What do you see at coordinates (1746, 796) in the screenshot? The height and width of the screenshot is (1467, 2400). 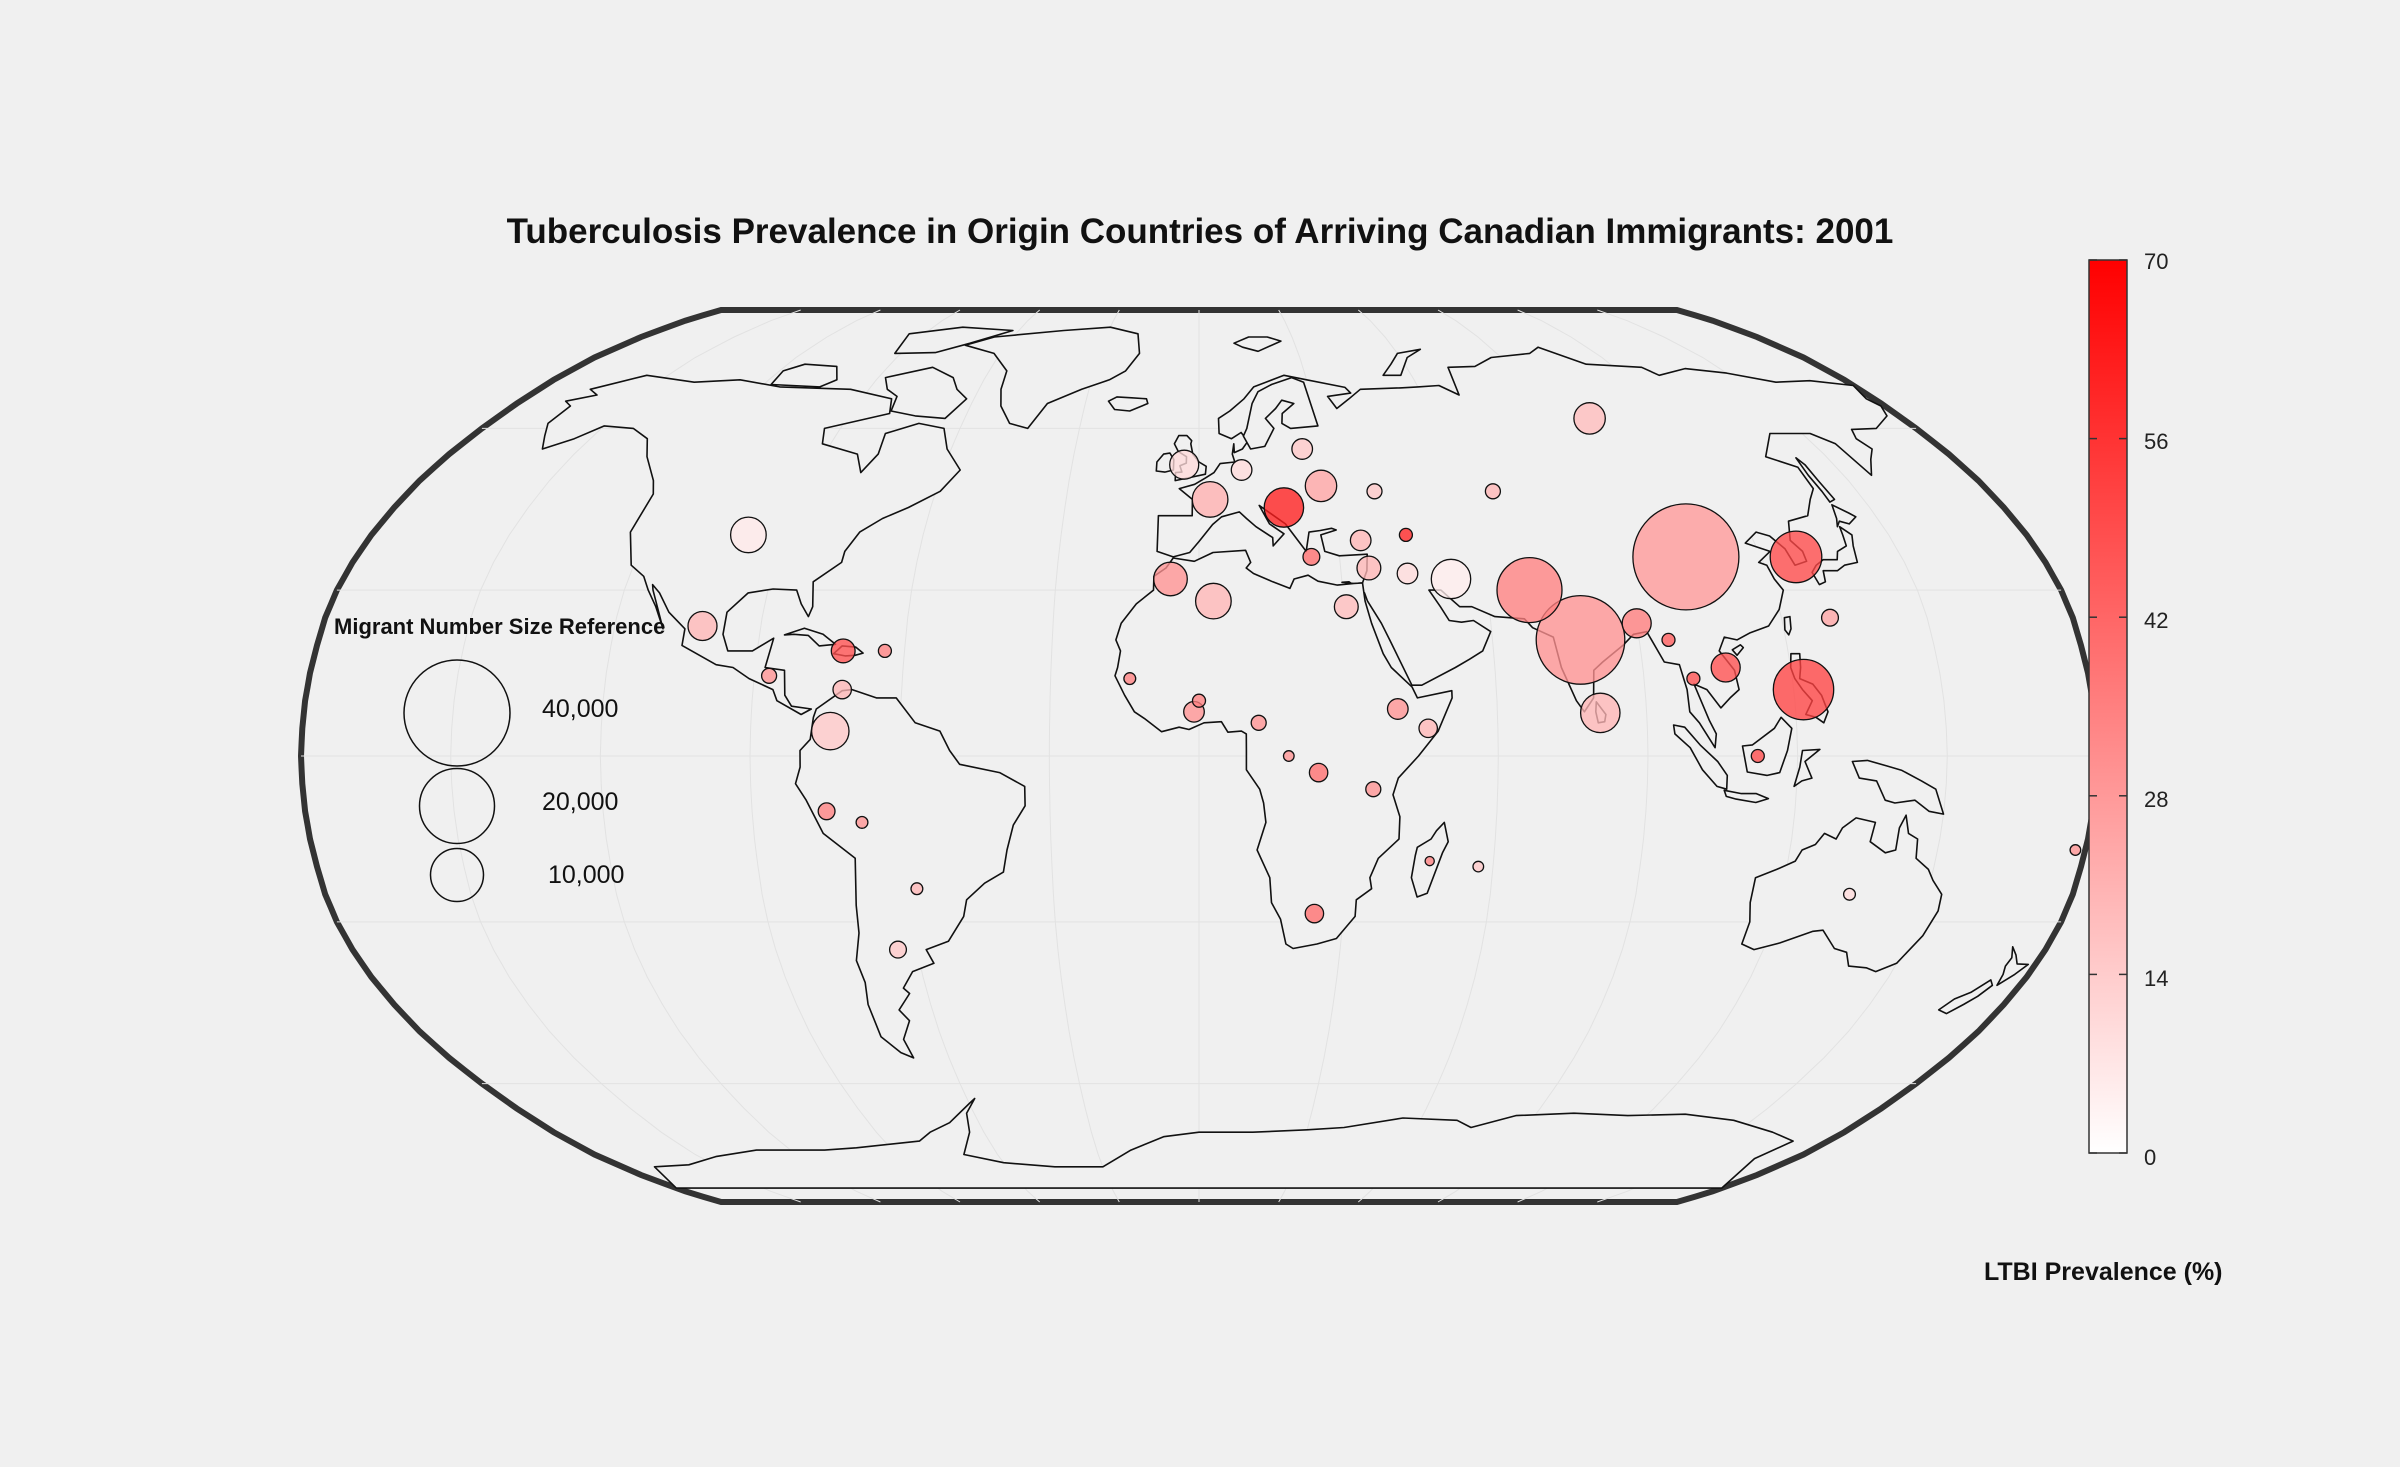 I see `java-outline` at bounding box center [1746, 796].